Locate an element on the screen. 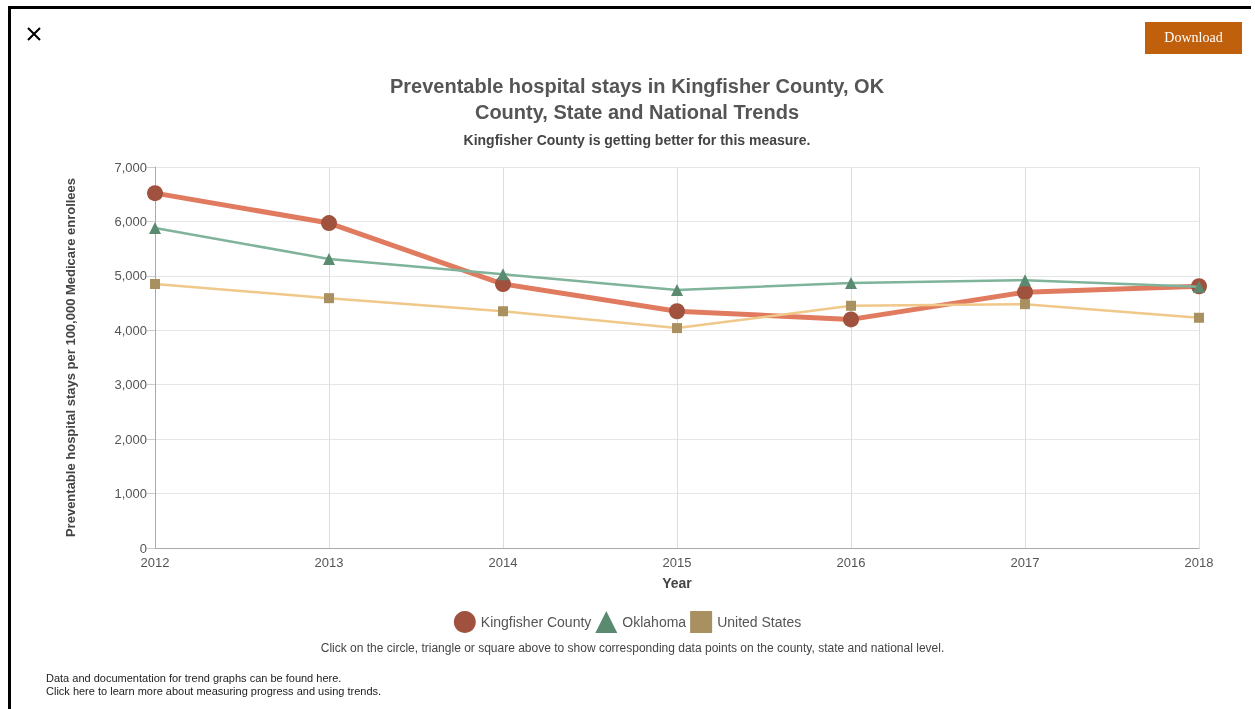  x-tick-label: 2015 is located at coordinates (677, 562).